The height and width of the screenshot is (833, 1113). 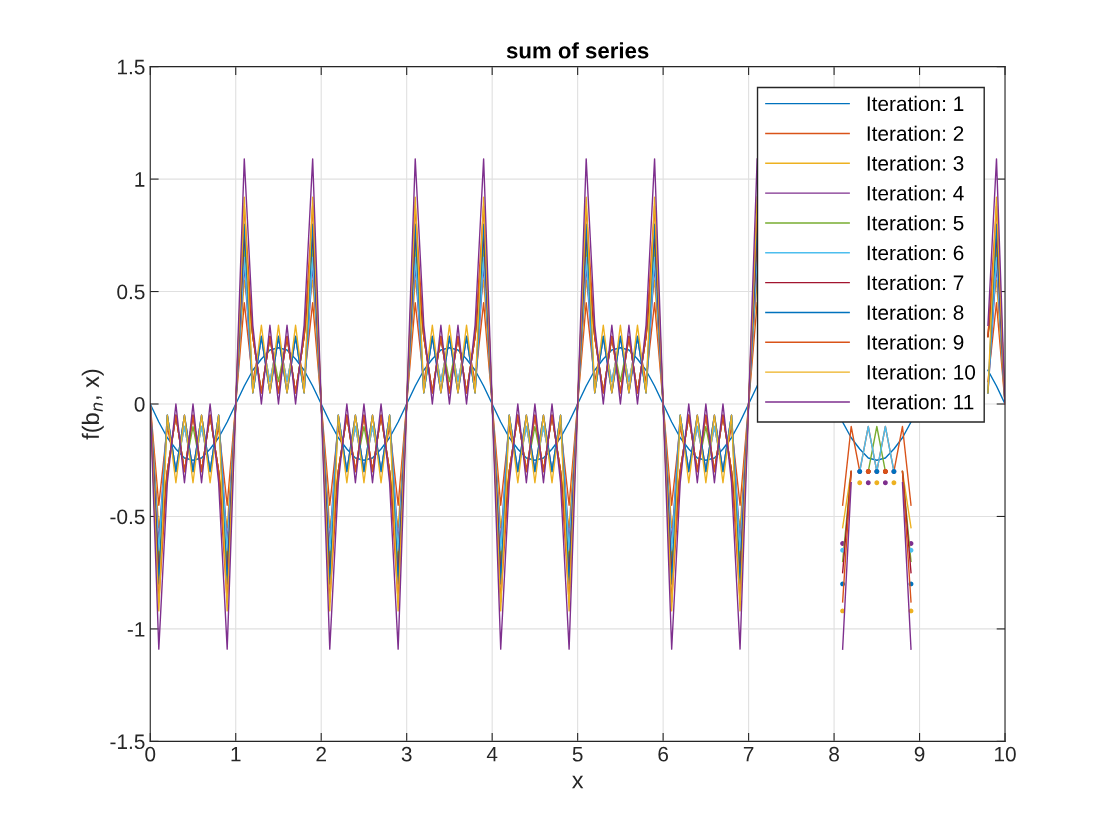 I want to click on x-tick-label: 3, so click(x=406, y=754).